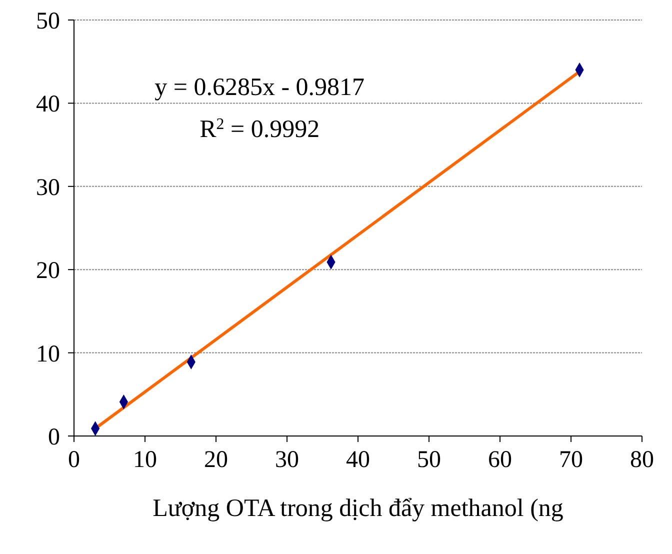  Describe the element at coordinates (48, 21) in the screenshot. I see `y-tick-label: 50` at that location.